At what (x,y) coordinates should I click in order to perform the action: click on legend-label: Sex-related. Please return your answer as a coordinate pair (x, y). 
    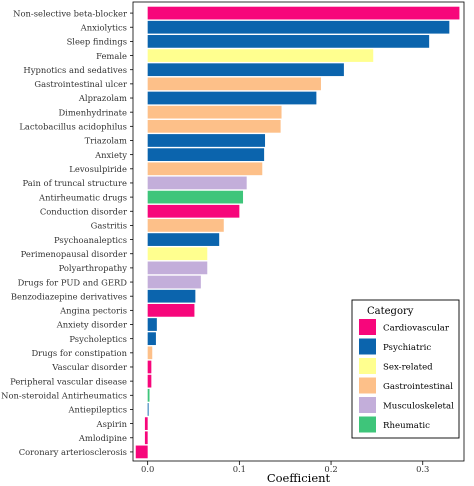
    Looking at the image, I should click on (408, 368).